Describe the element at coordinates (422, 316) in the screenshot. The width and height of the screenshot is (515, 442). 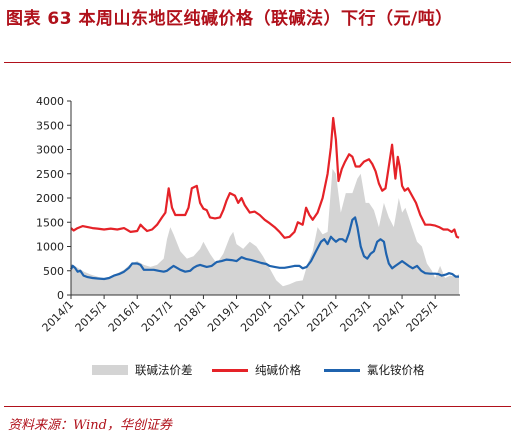
I see `x-tick-label: 2025/1` at that location.